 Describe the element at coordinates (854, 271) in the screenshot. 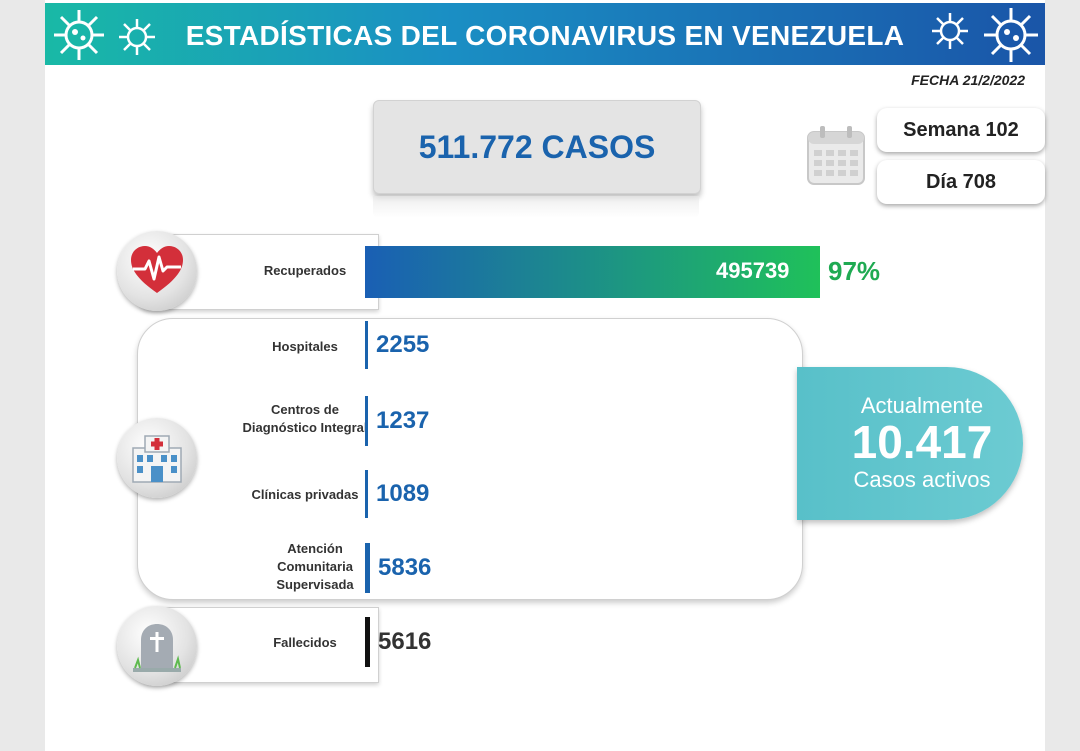

I see `recovered-percent: 97%` at that location.